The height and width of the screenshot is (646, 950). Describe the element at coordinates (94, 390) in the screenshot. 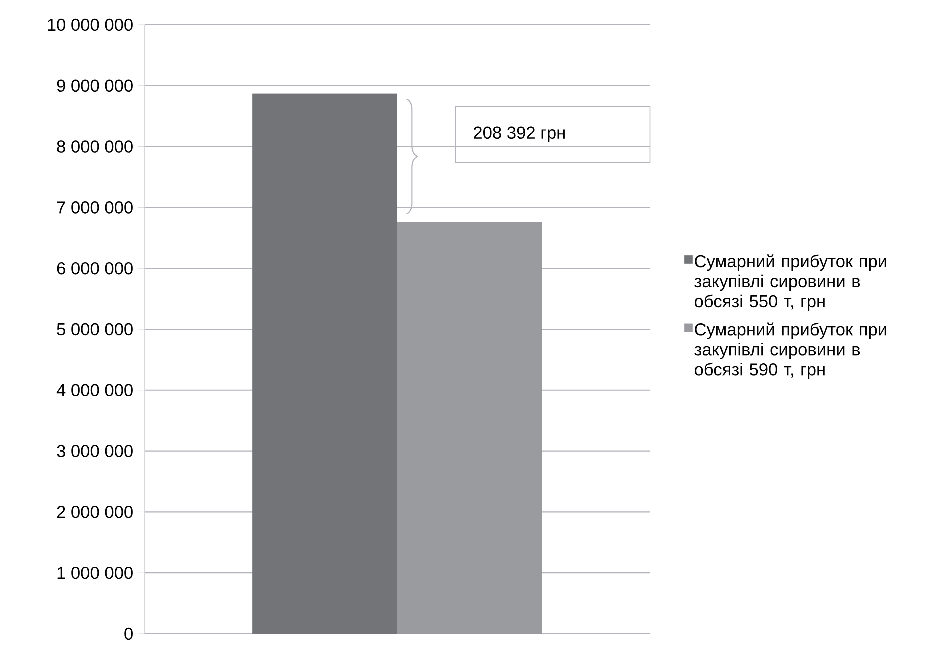

I see `y-tick-label: 4 000 000` at that location.